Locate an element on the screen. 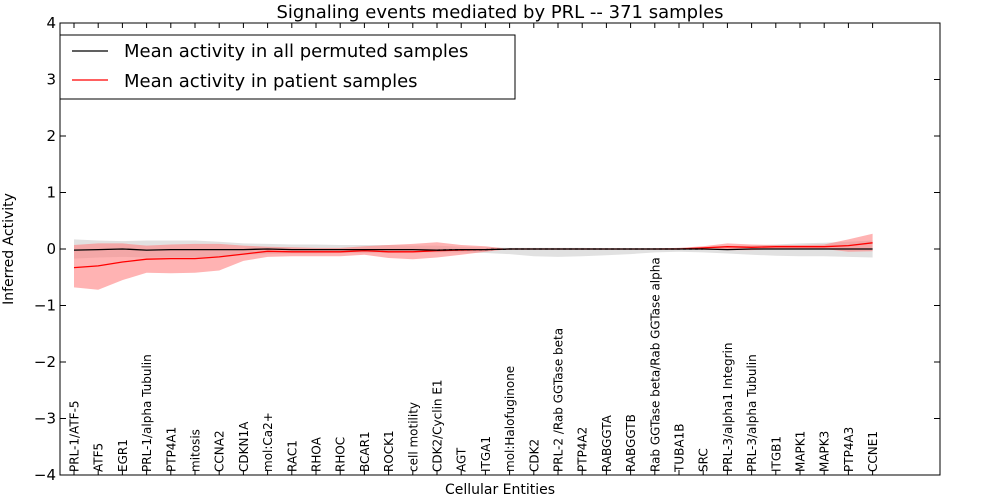 The width and height of the screenshot is (1000, 500). category-label: RHOC is located at coordinates (341, 454).